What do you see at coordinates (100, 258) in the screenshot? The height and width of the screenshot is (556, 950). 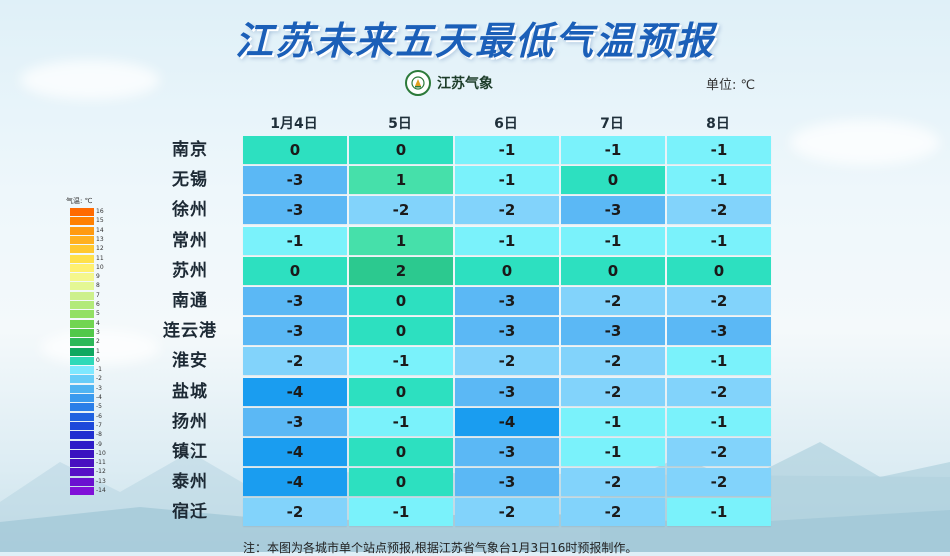 I see `legend-label: 11` at bounding box center [100, 258].